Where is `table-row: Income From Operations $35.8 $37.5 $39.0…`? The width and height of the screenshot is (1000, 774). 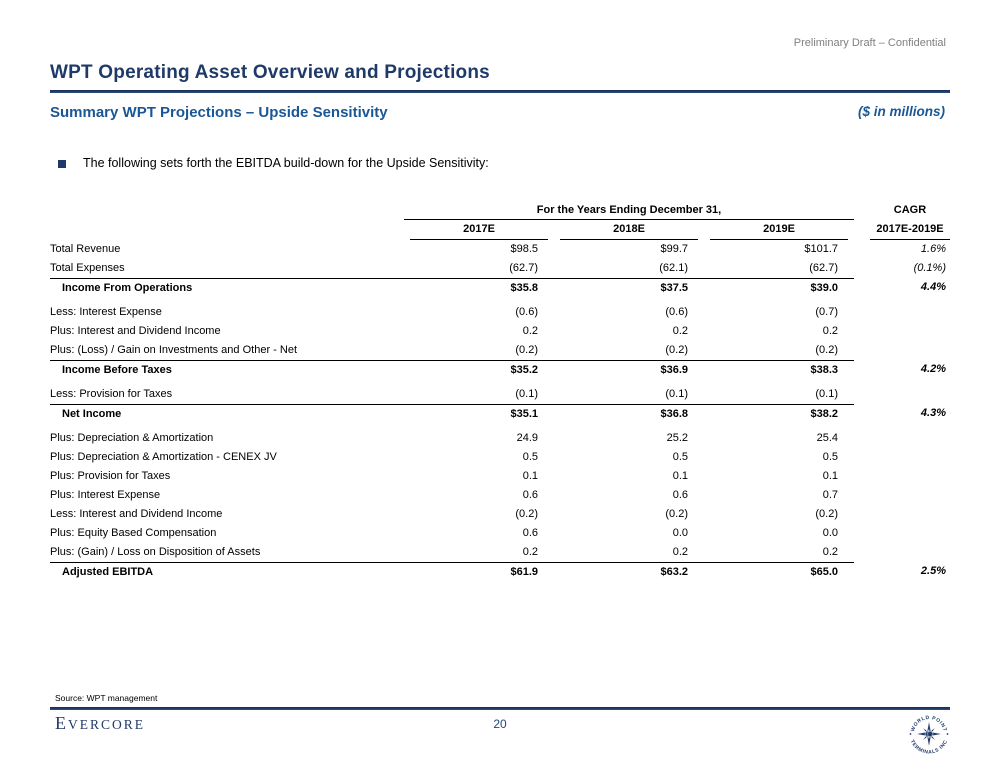
table-row: Income From Operations $35.8 $37.5 $39.0… is located at coordinates (500, 287).